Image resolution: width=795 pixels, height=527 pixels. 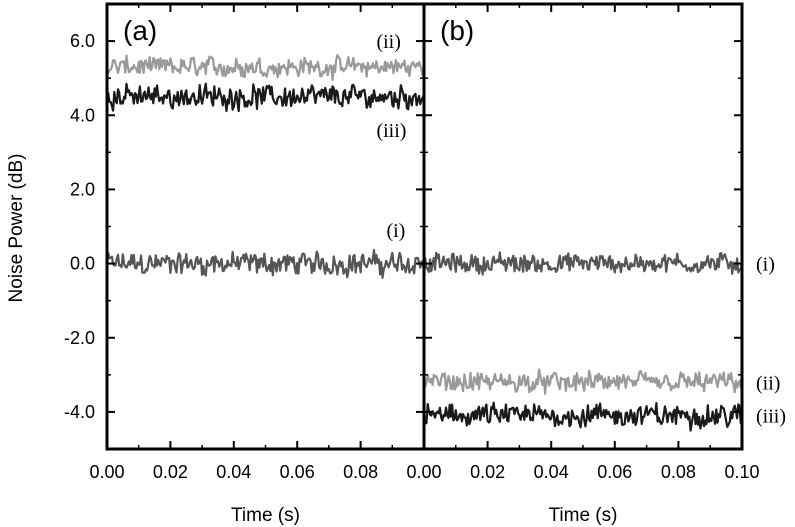 I want to click on y-tick-label: -4.0, so click(x=79, y=412).